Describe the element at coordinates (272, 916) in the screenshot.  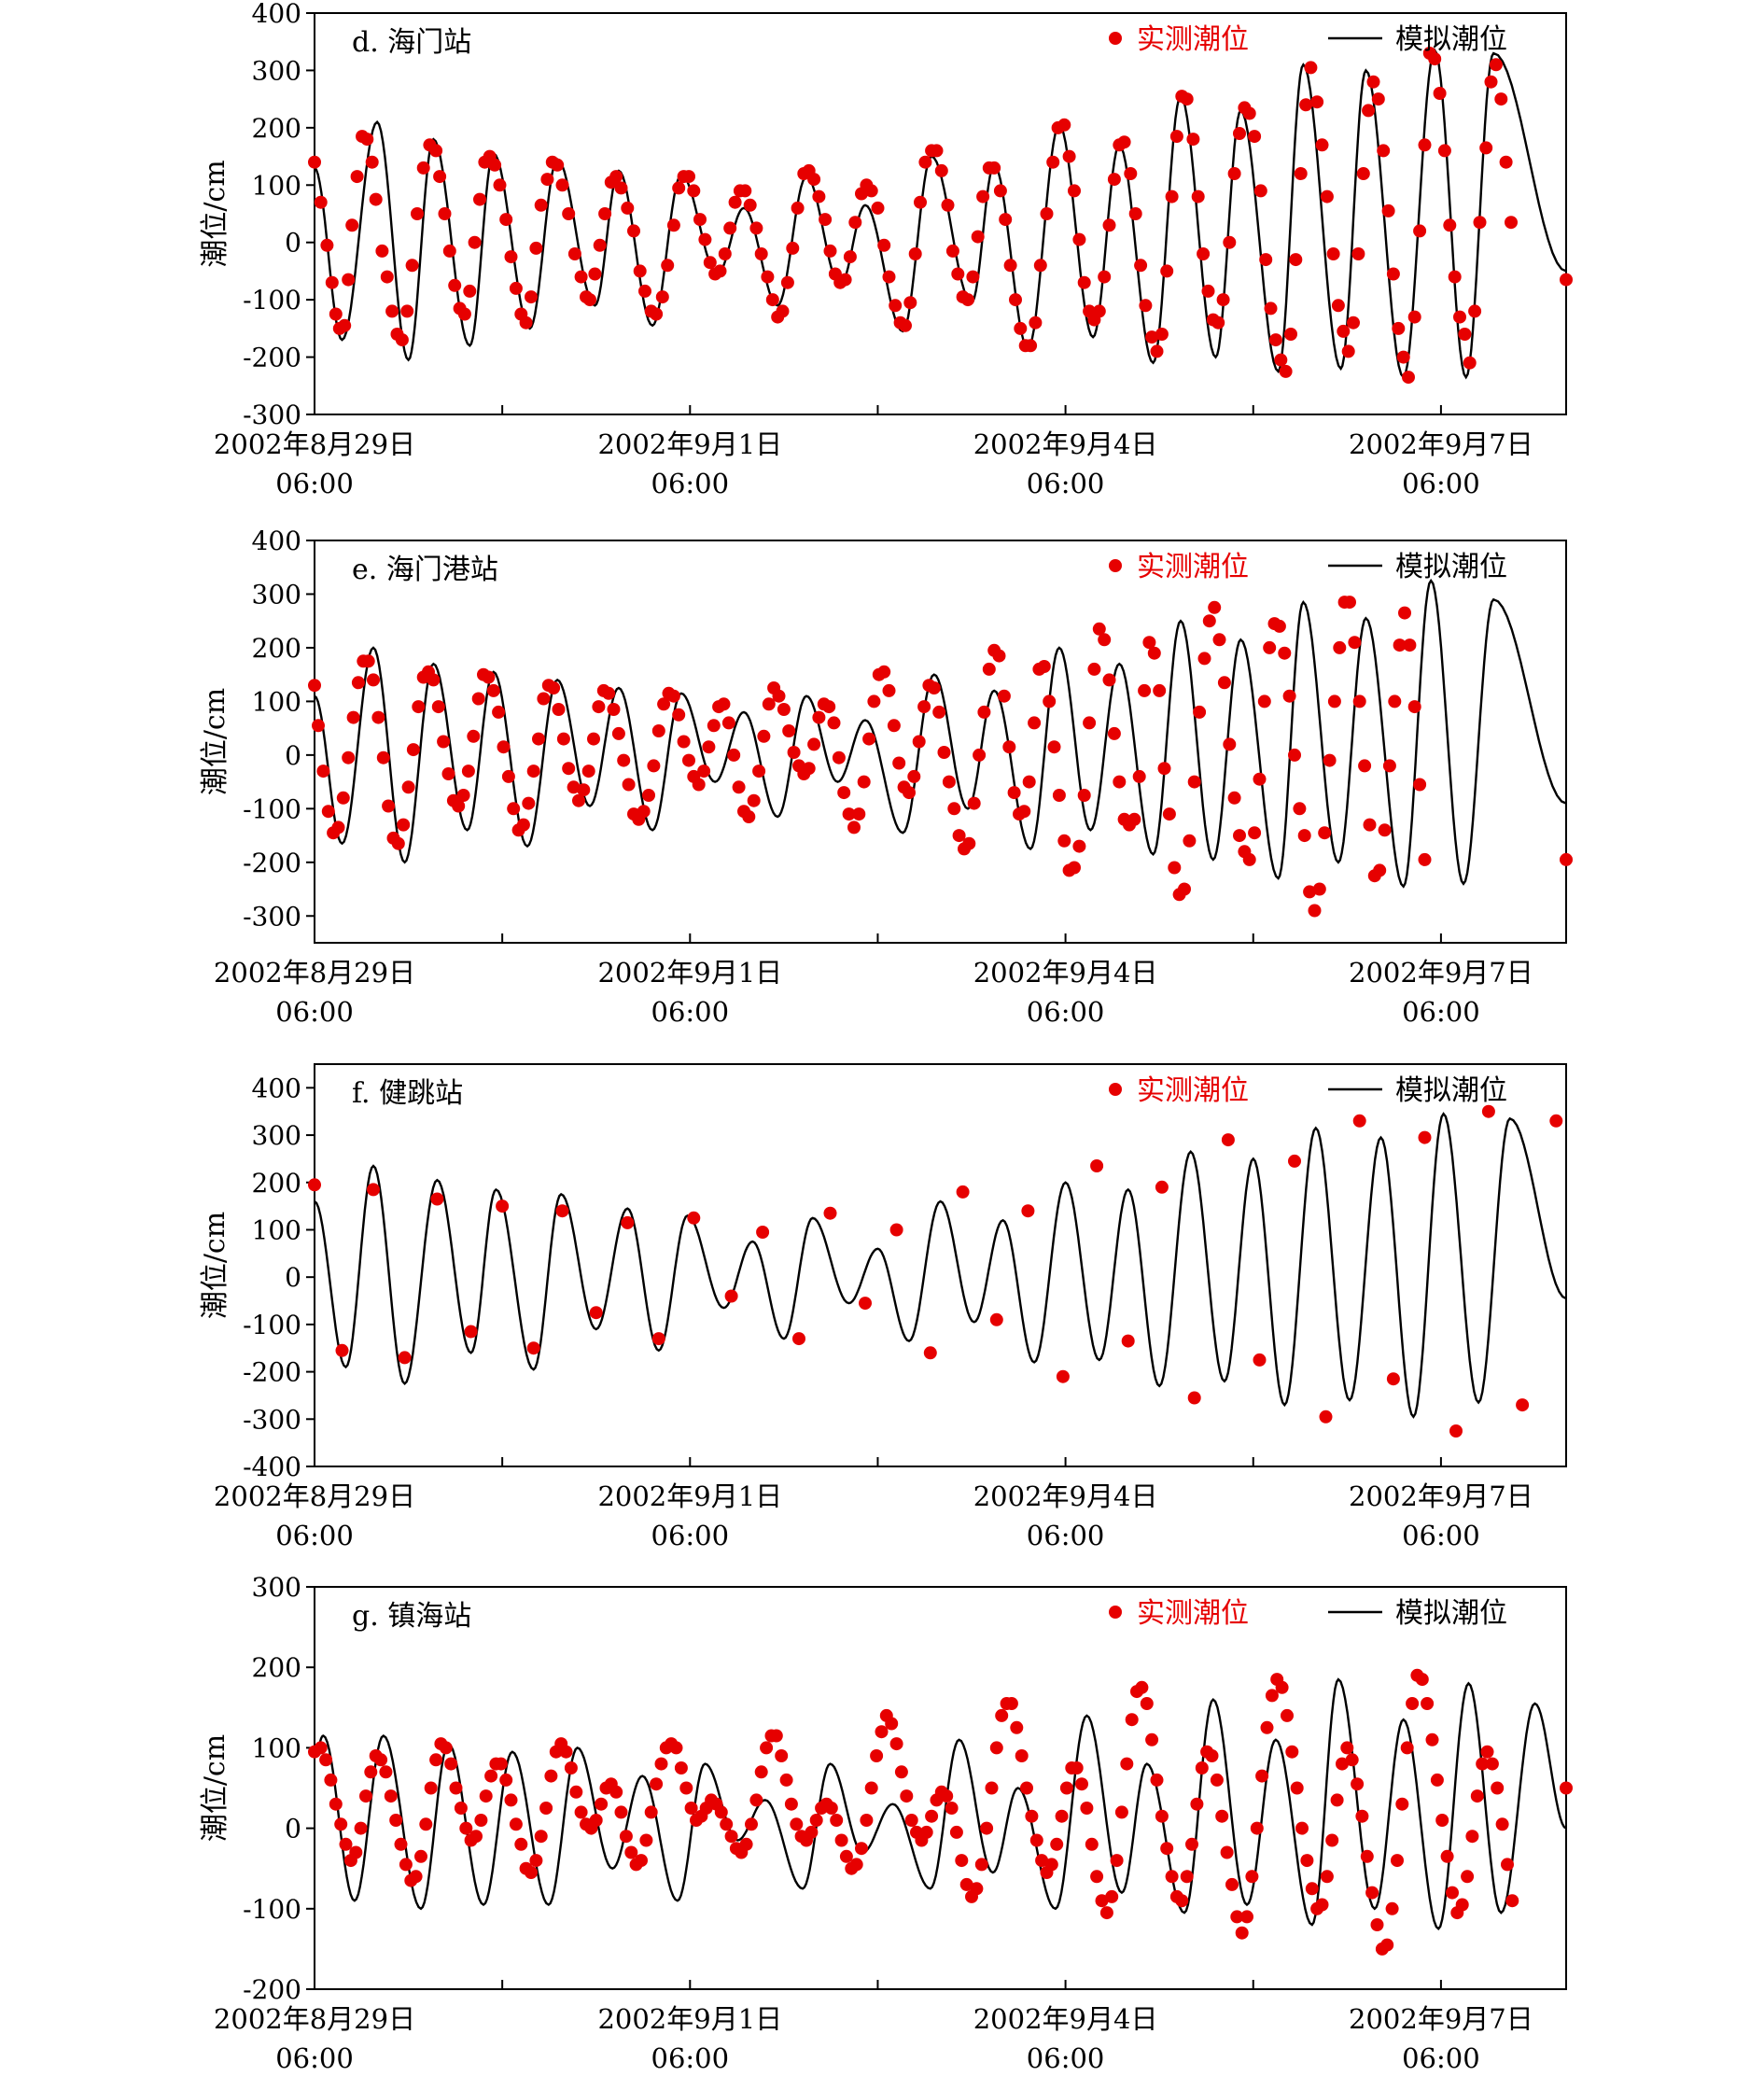
I see `y-tick-label: -300` at that location.